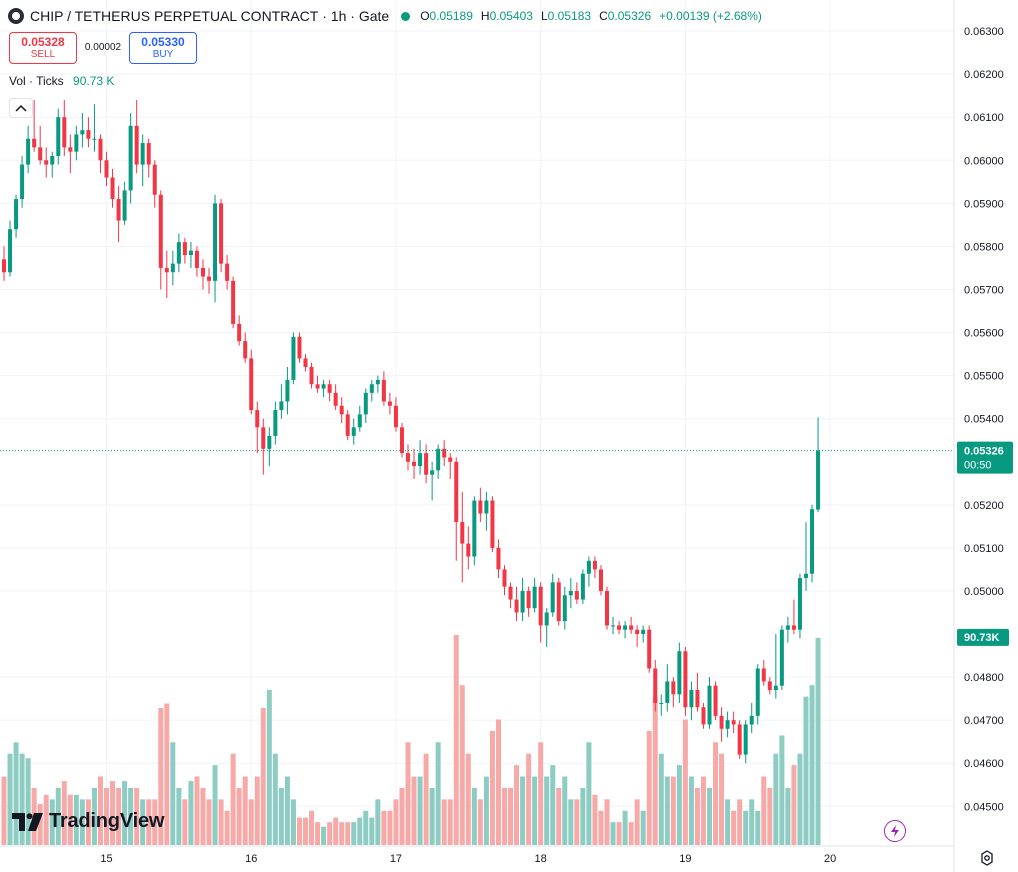  Describe the element at coordinates (983, 637) in the screenshot. I see `volume-tag` at that location.